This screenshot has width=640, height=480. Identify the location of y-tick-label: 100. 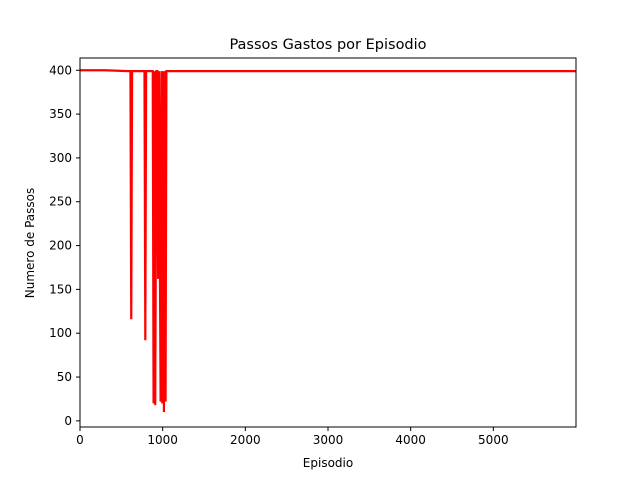
(60, 333).